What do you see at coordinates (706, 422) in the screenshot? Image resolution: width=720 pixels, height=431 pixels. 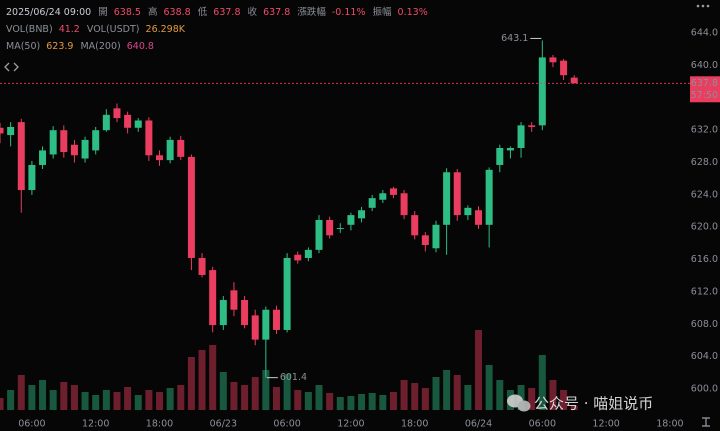 I see `axis-toggle-icon` at bounding box center [706, 422].